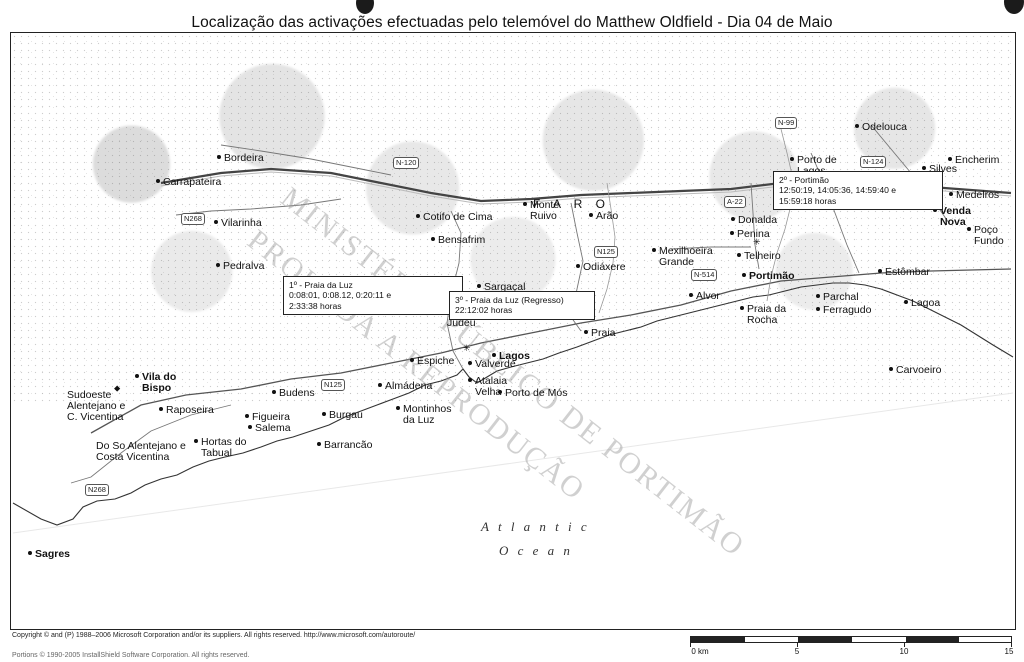 Image resolution: width=1024 pixels, height=662 pixels. I want to click on place-label: Sudoeste, so click(89, 395).